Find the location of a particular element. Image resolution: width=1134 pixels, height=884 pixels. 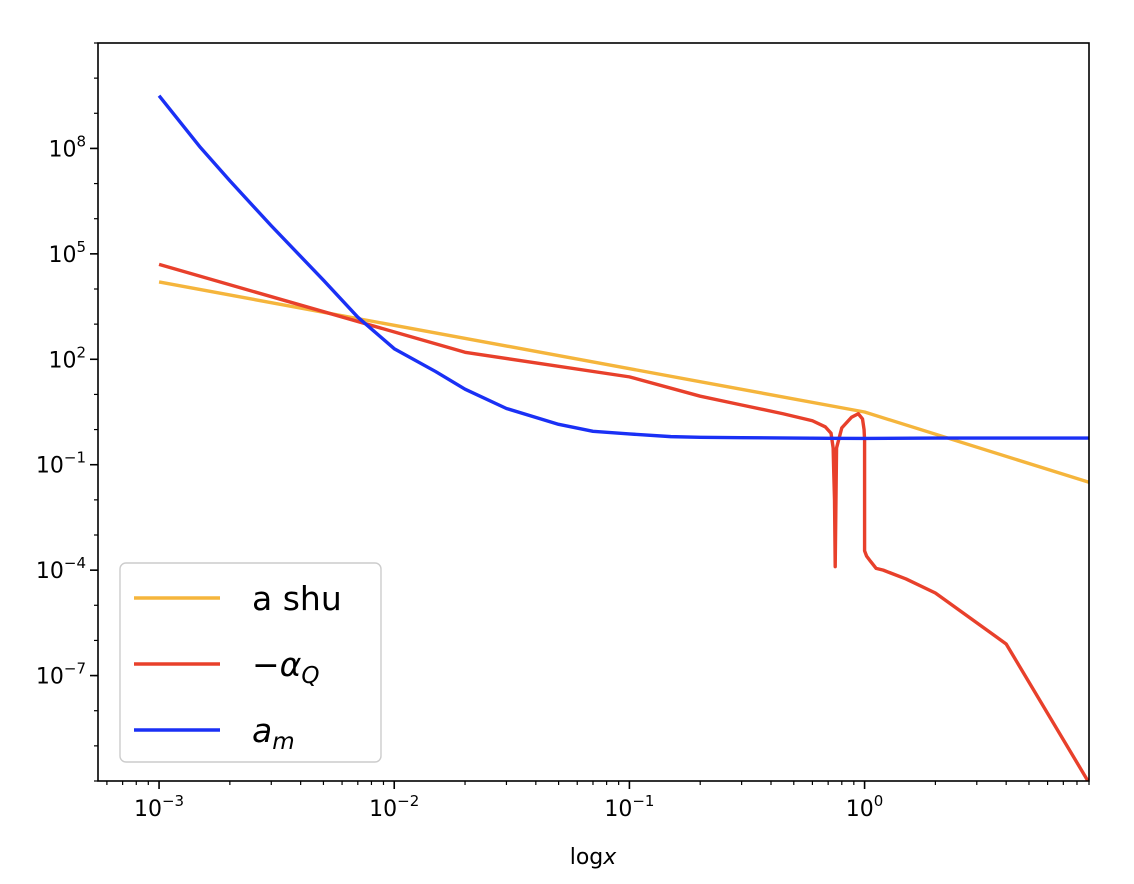

x-axis-label-var: x is located at coordinates (609, 857).